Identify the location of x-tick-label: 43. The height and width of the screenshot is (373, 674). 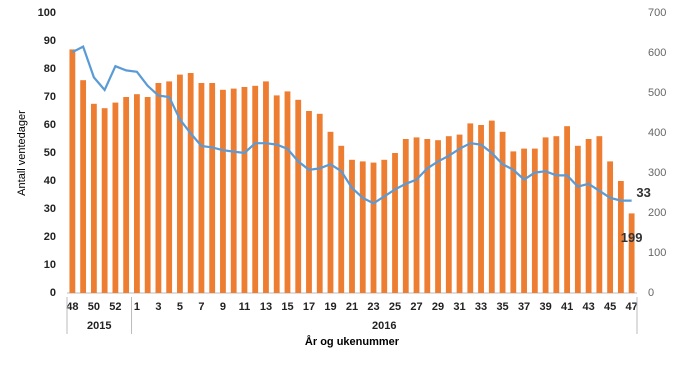
(588, 307).